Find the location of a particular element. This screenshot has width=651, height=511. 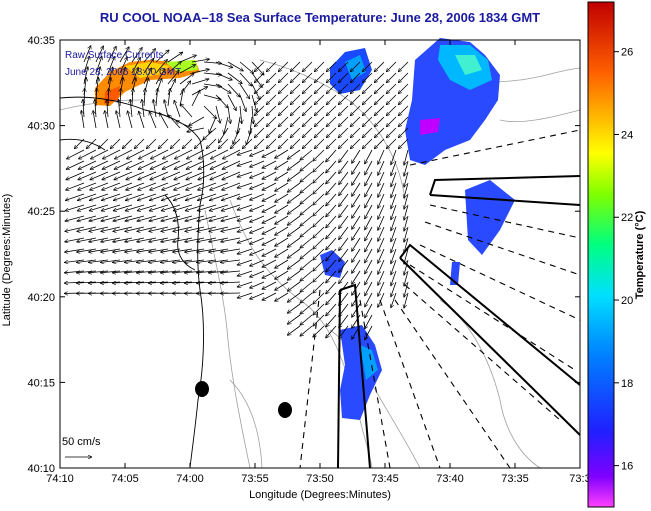

x-tick-label: 73:50 is located at coordinates (320, 479).